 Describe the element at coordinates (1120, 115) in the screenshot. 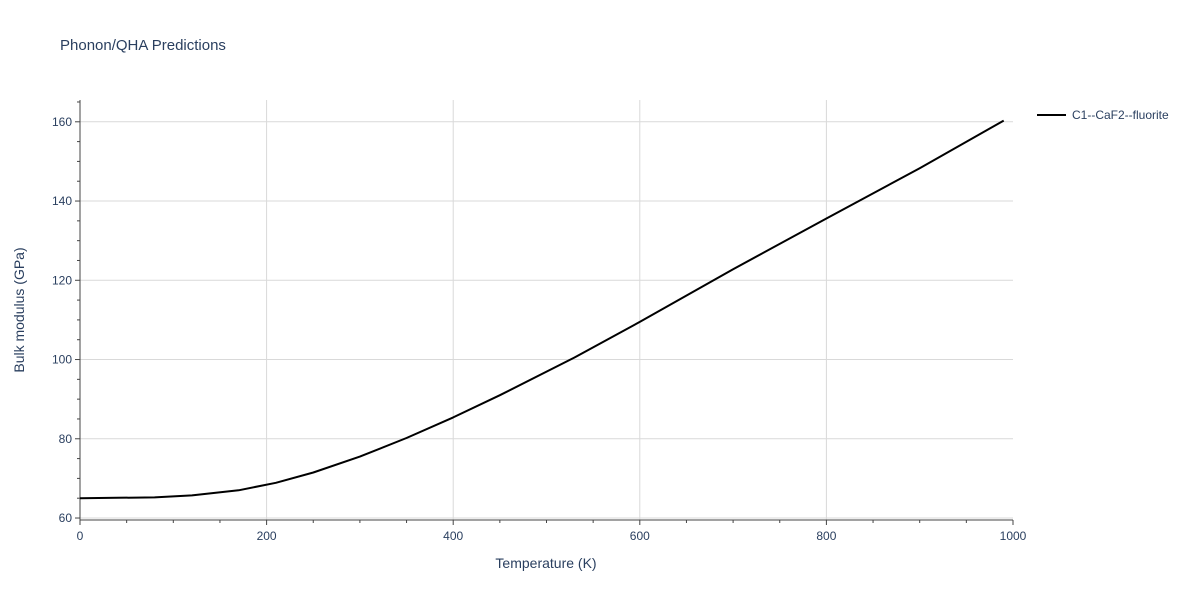

I see `legend-label: C1--CaF2--fluorite` at that location.